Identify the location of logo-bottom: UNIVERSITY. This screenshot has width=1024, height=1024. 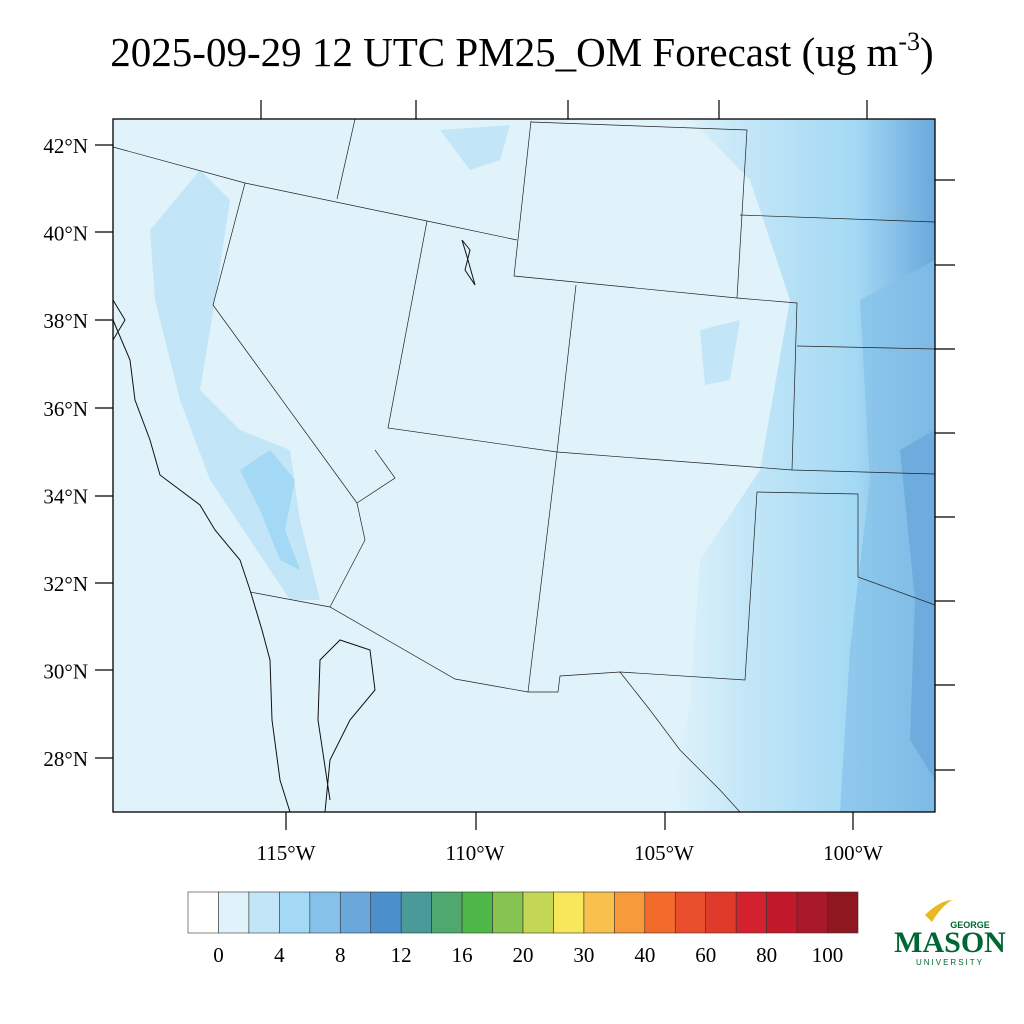
(950, 962).